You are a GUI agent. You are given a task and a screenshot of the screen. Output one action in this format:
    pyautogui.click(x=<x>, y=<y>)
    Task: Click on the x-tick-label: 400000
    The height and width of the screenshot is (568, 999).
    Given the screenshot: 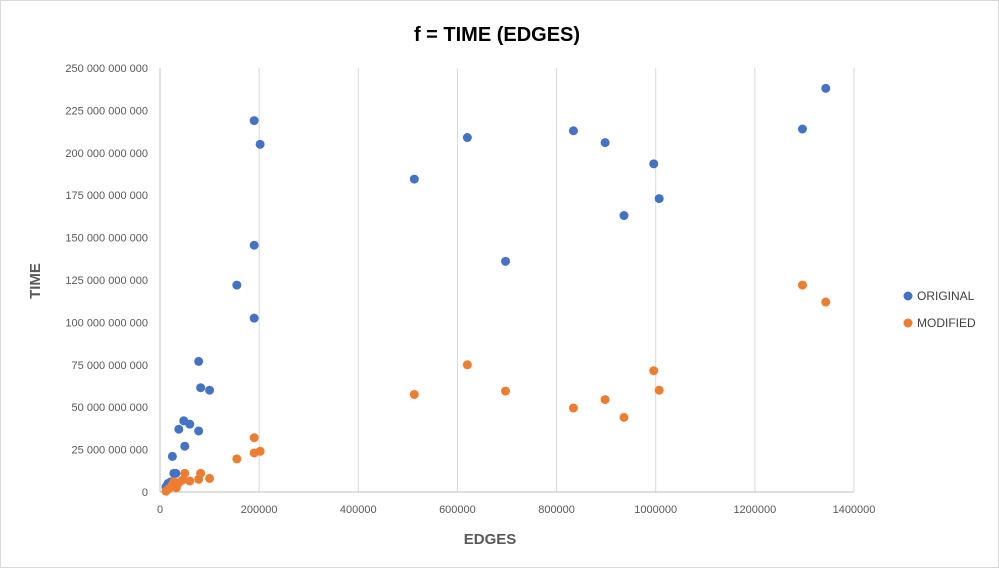 What is the action you would take?
    pyautogui.click(x=358, y=510)
    